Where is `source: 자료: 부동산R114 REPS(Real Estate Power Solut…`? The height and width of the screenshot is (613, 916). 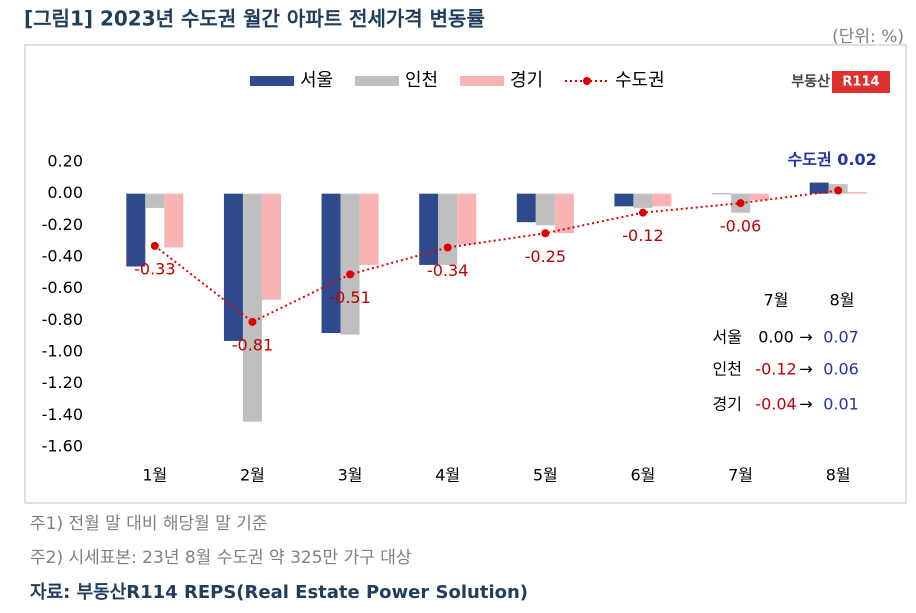 source: 자료: 부동산R114 REPS(Real Estate Power Solut… is located at coordinates (279, 592).